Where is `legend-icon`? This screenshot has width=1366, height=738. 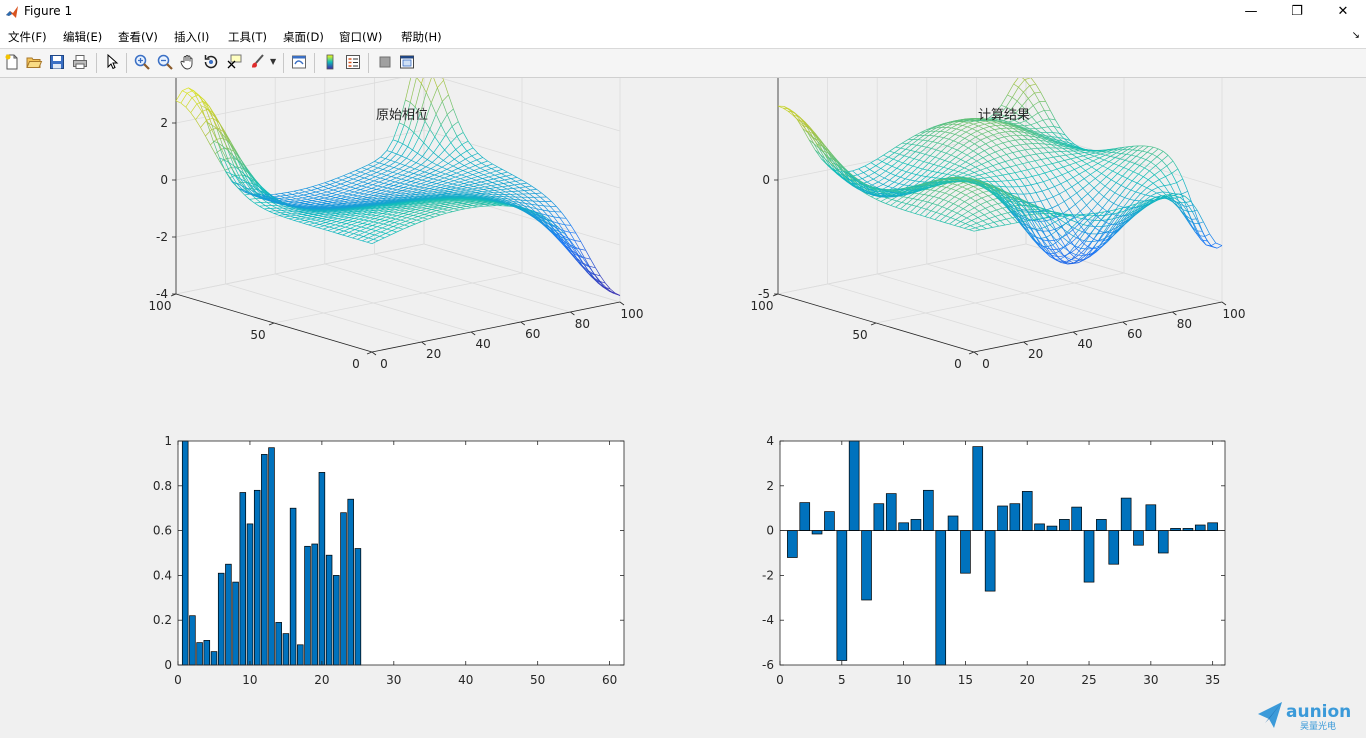
legend-icon is located at coordinates (353, 62).